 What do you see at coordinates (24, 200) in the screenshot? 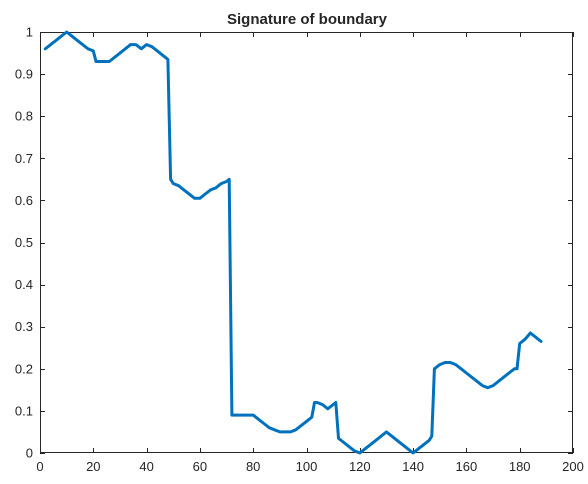
I see `y-tick-label: 0.6` at bounding box center [24, 200].